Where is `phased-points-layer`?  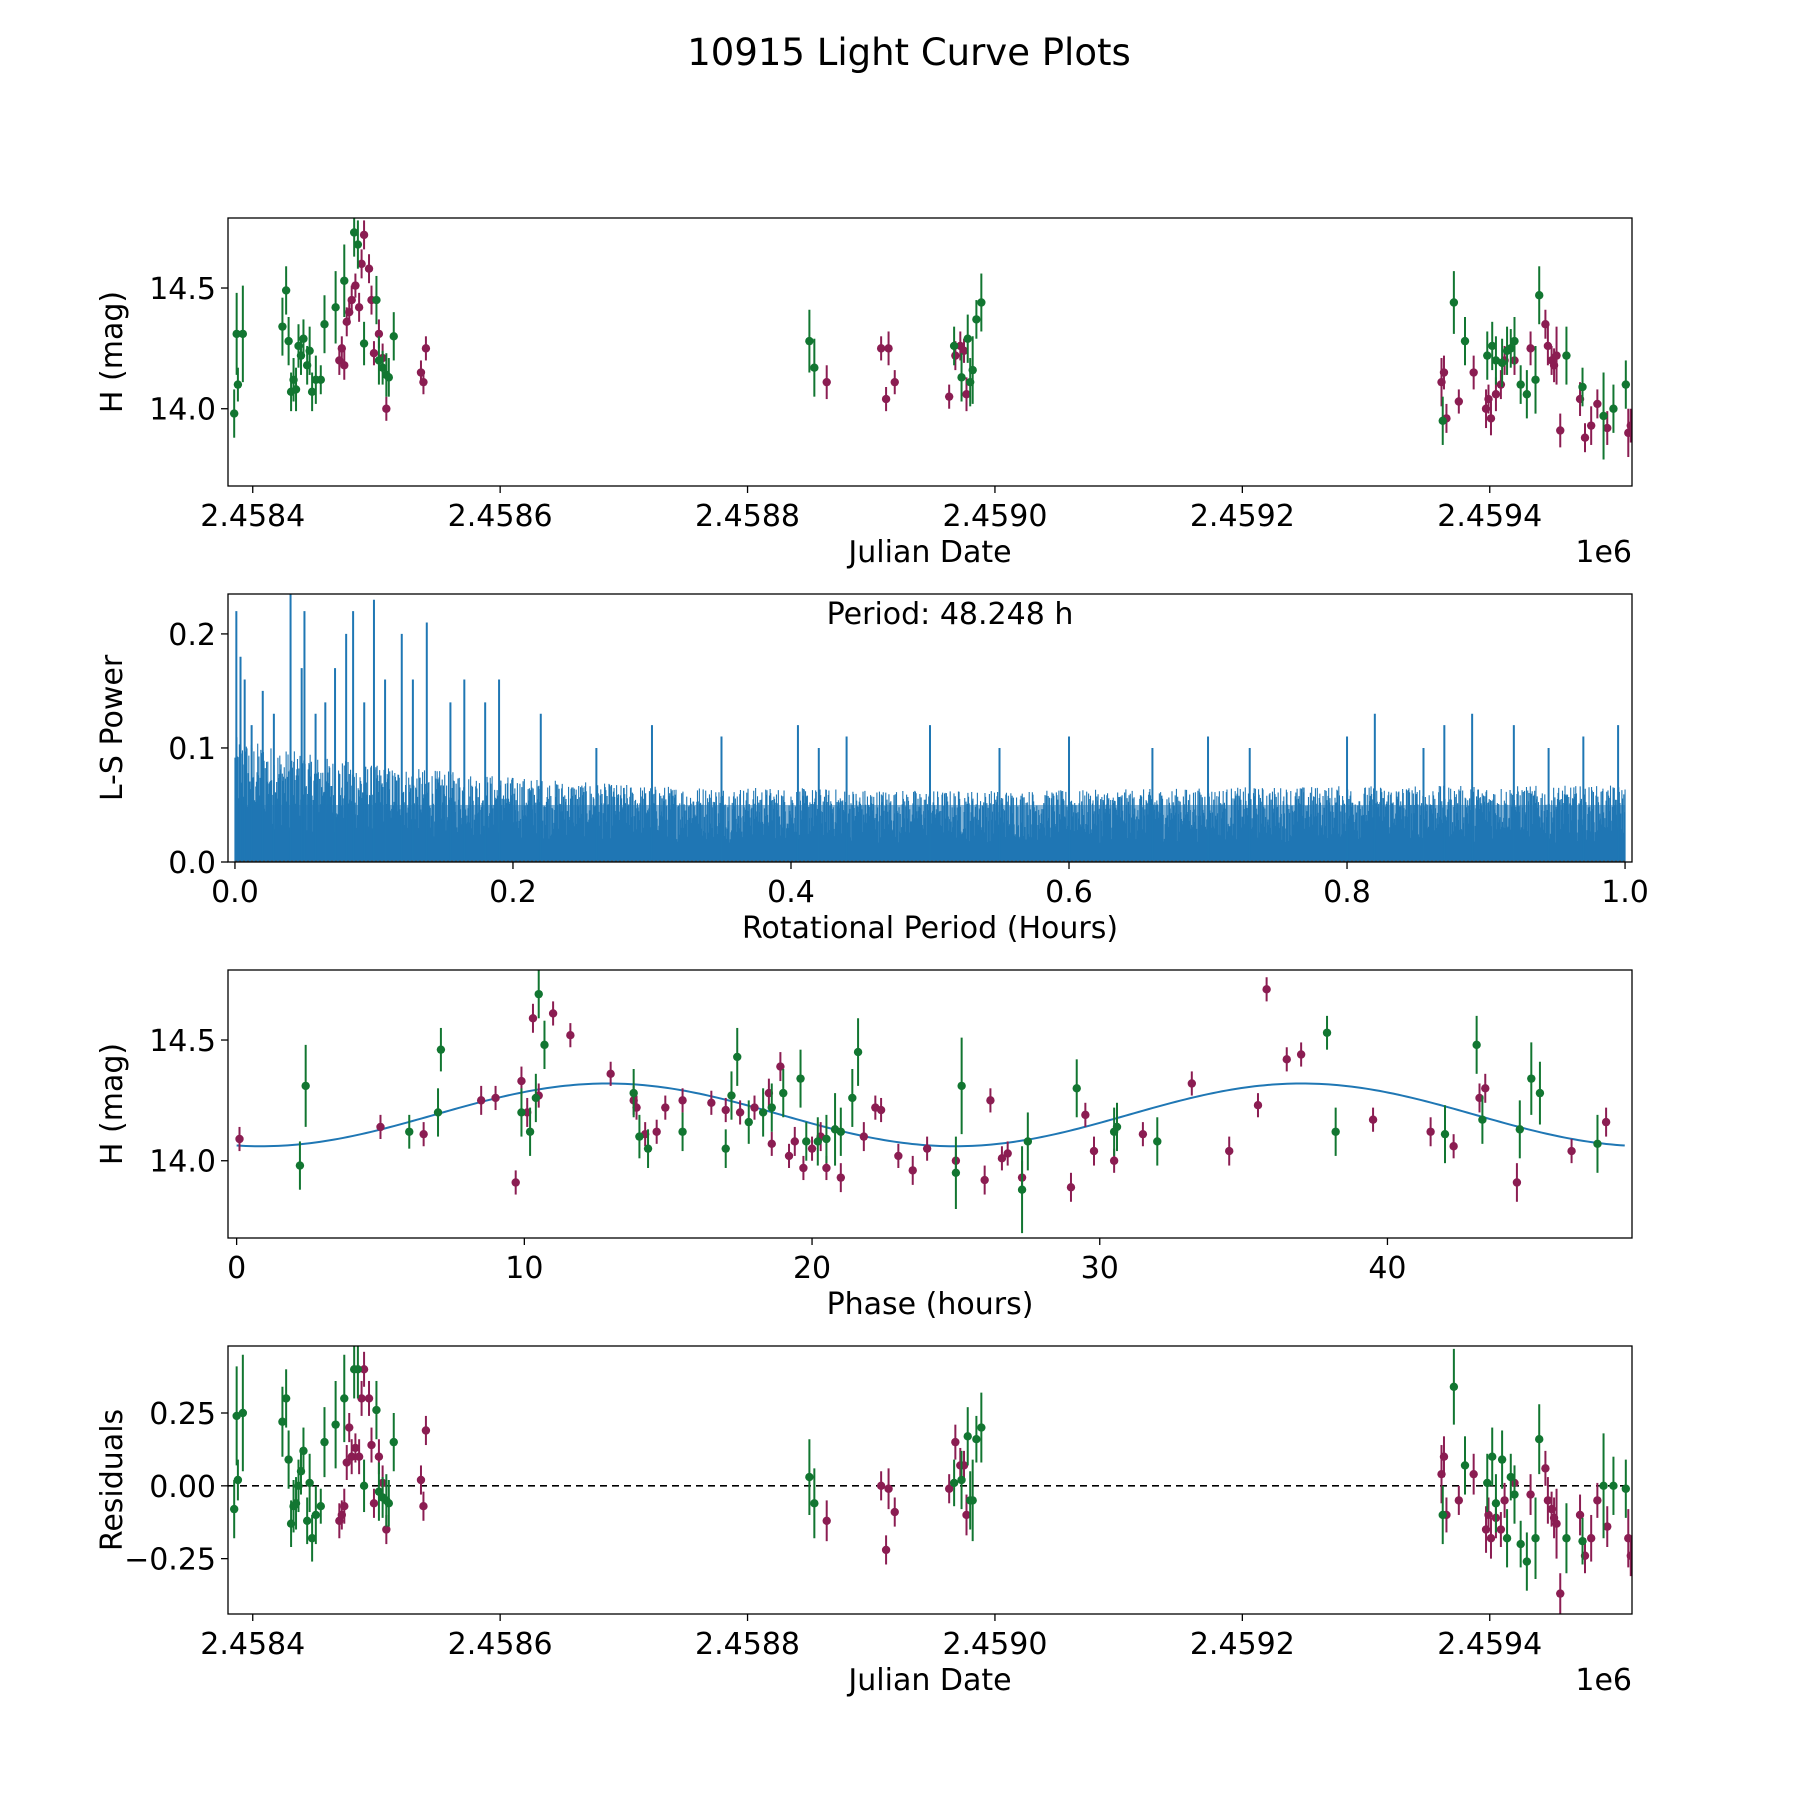 phased-points-layer is located at coordinates (923, 1102).